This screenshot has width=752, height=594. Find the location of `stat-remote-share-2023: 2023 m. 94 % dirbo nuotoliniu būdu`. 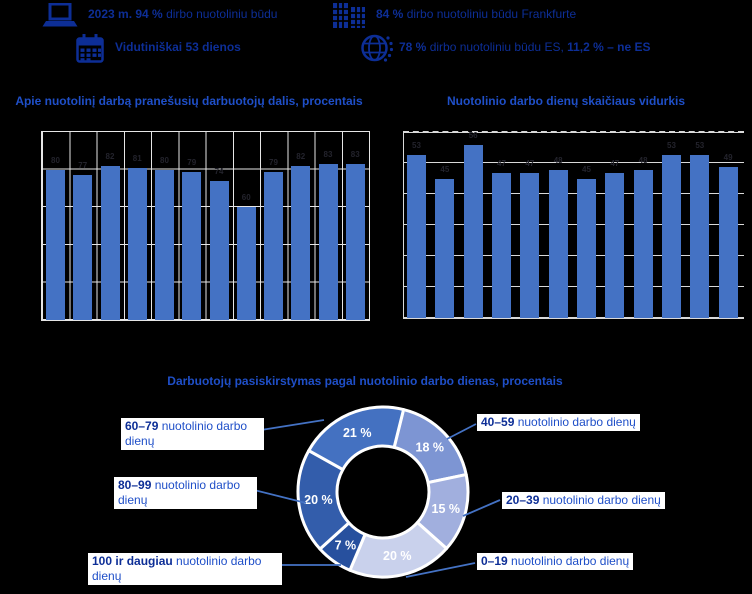

stat-remote-share-2023: 2023 m. 94 % dirbo nuotoliniu būdu is located at coordinates (182, 14).